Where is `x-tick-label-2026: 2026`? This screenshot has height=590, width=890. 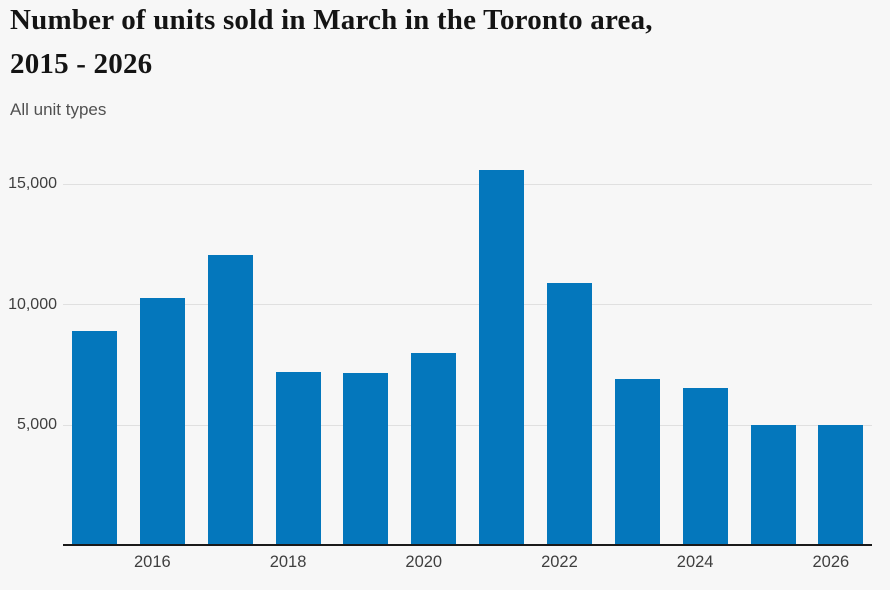 x-tick-label-2026: 2026 is located at coordinates (831, 562).